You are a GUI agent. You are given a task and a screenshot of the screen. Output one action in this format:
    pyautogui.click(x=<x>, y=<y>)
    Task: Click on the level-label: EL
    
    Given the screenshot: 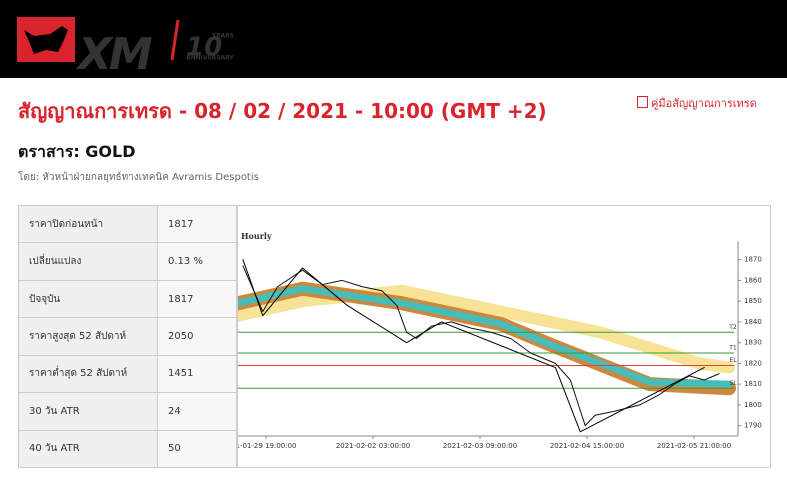 What is the action you would take?
    pyautogui.click(x=733, y=360)
    